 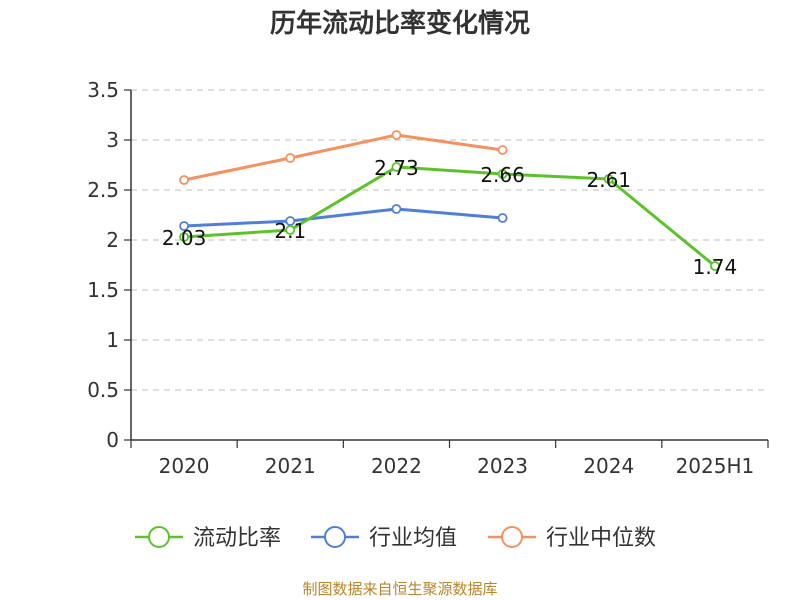 What do you see at coordinates (184, 466) in the screenshot?
I see `x-tick-label: 2020` at bounding box center [184, 466].